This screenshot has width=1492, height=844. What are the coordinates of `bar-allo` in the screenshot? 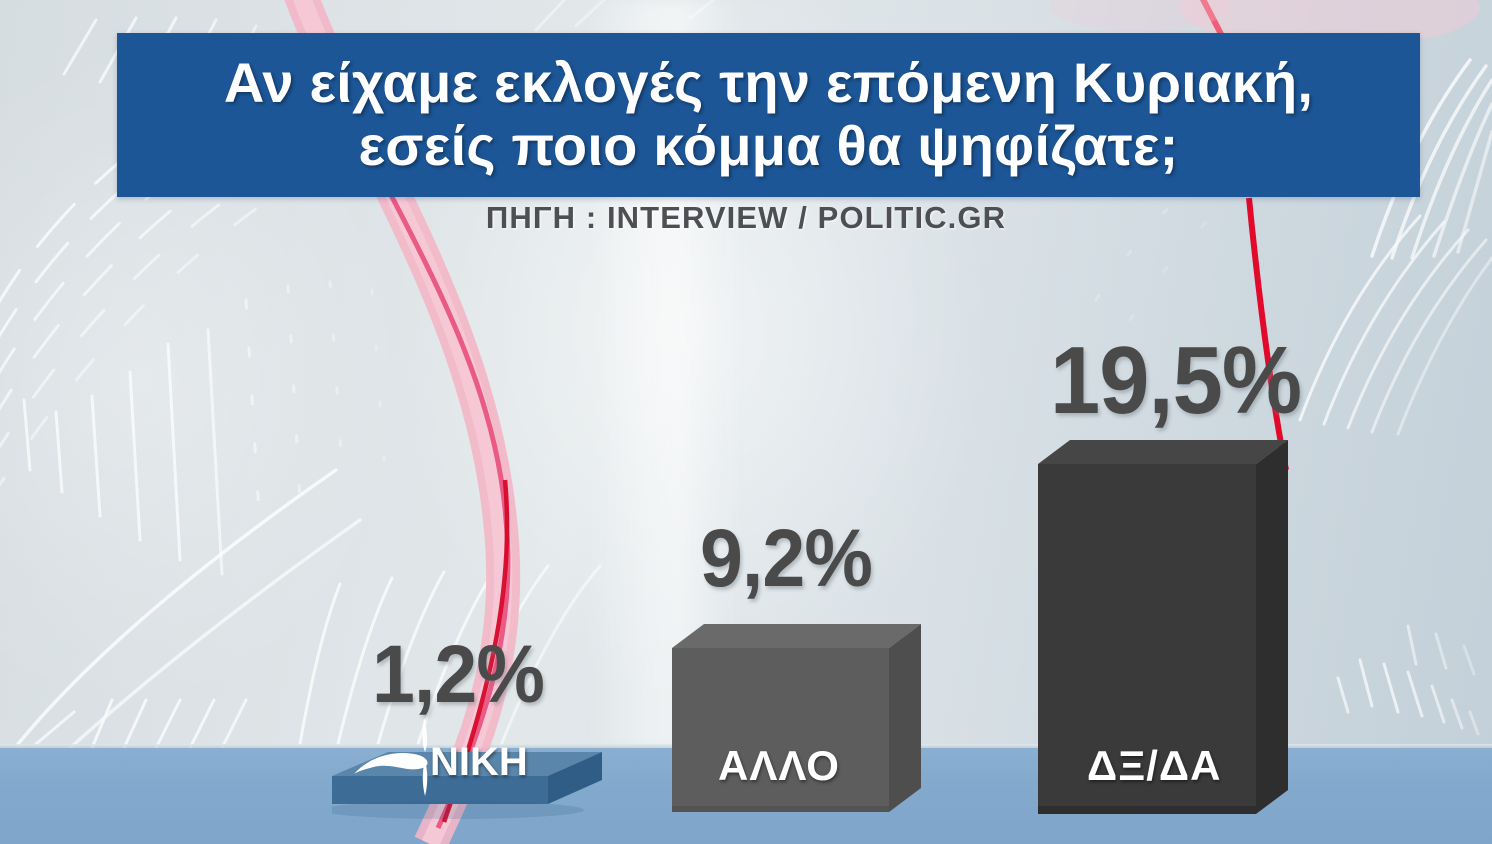 It's located at (795, 725).